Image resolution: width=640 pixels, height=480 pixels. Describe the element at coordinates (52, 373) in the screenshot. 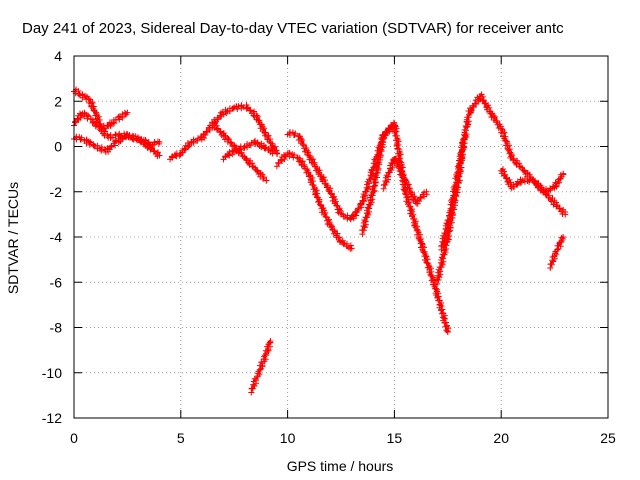

I see `y-tick-label: -10` at that location.